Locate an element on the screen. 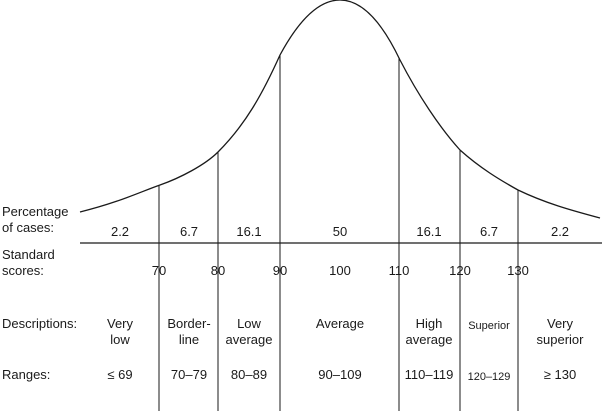  range-value: ≤ 69 is located at coordinates (120, 374).